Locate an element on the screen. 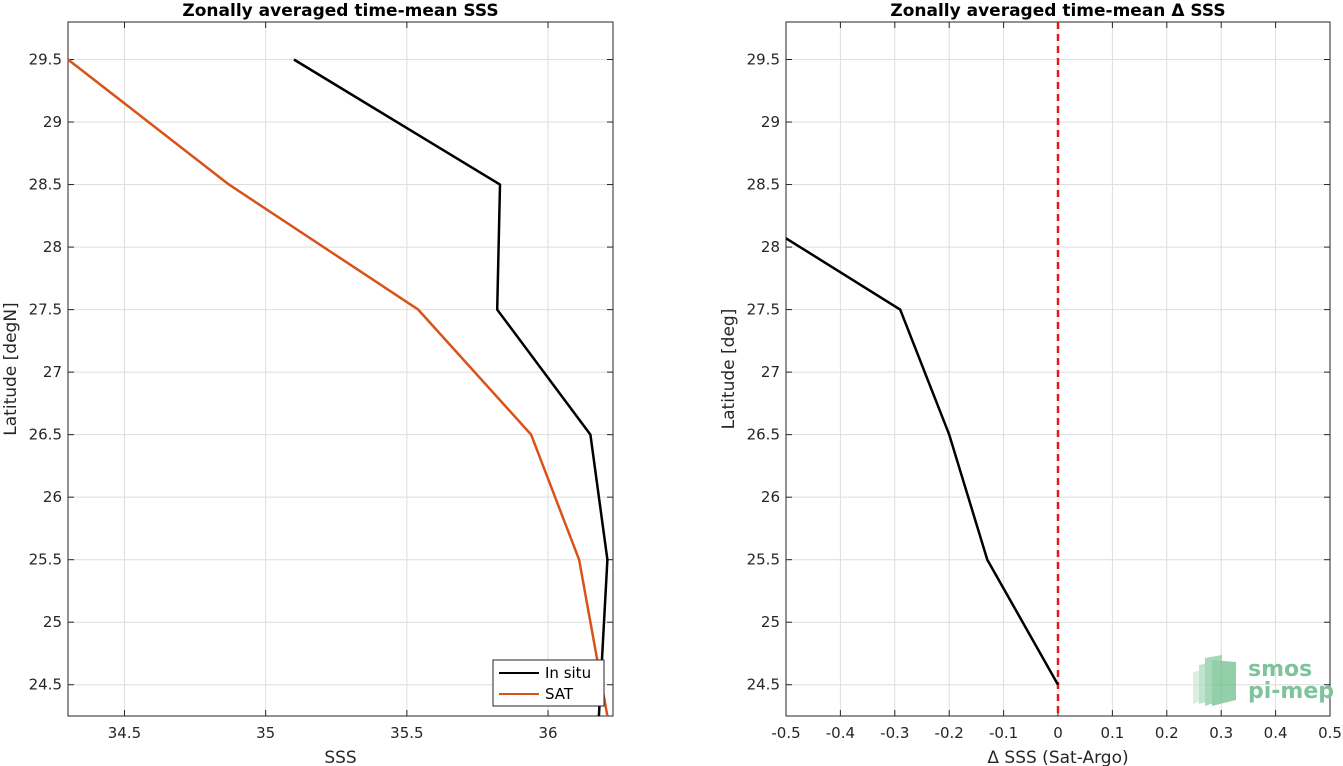  x-tick-label: 0.3 is located at coordinates (1221, 733).